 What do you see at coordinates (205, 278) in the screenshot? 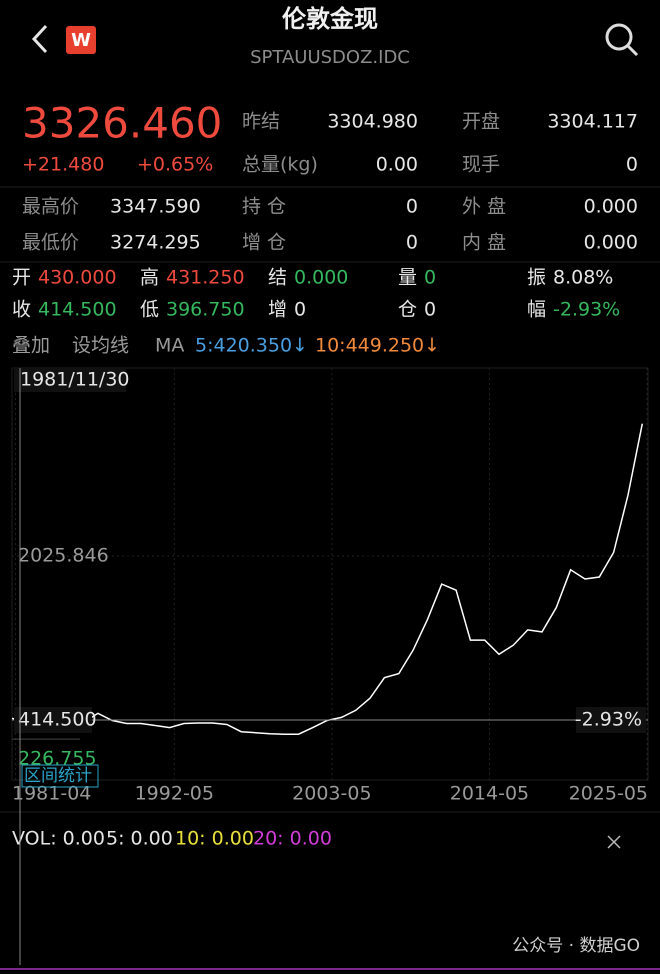
I see `bar-value: 431.250` at bounding box center [205, 278].